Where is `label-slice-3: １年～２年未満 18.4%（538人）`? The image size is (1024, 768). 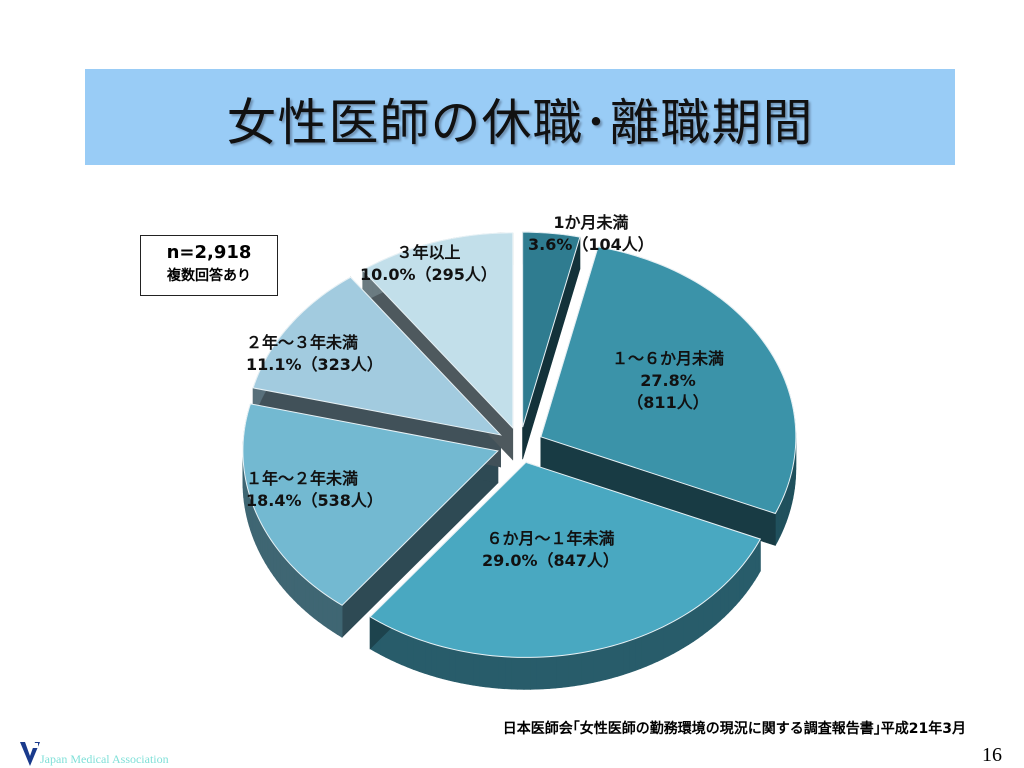 label-slice-3: １年～２年未満 18.4%（538人） is located at coordinates (314, 490).